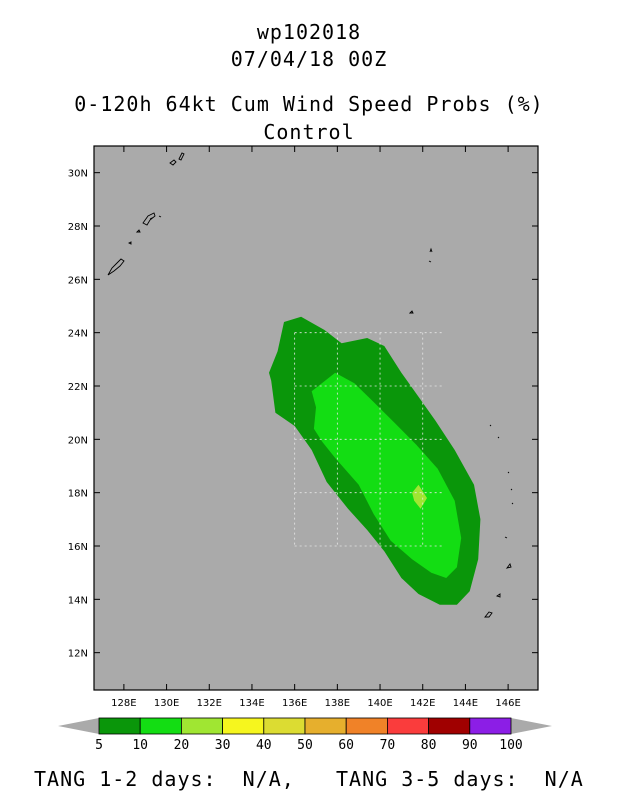 The width and height of the screenshot is (618, 800). I want to click on tang-3-5-days: TANG 3-5 days: N/A, so click(460, 779).